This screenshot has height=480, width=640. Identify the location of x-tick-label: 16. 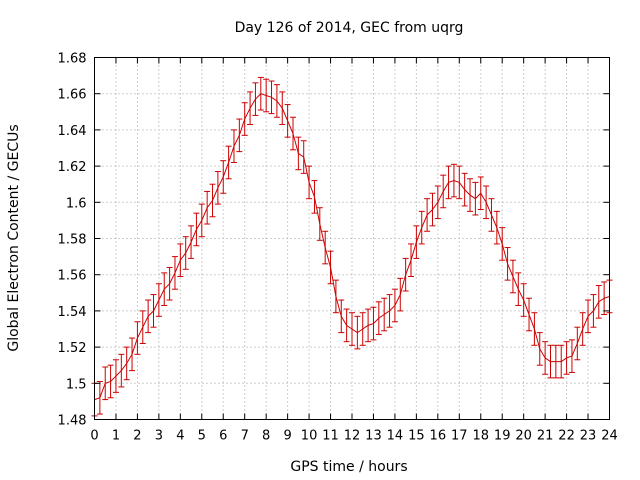
(438, 436).